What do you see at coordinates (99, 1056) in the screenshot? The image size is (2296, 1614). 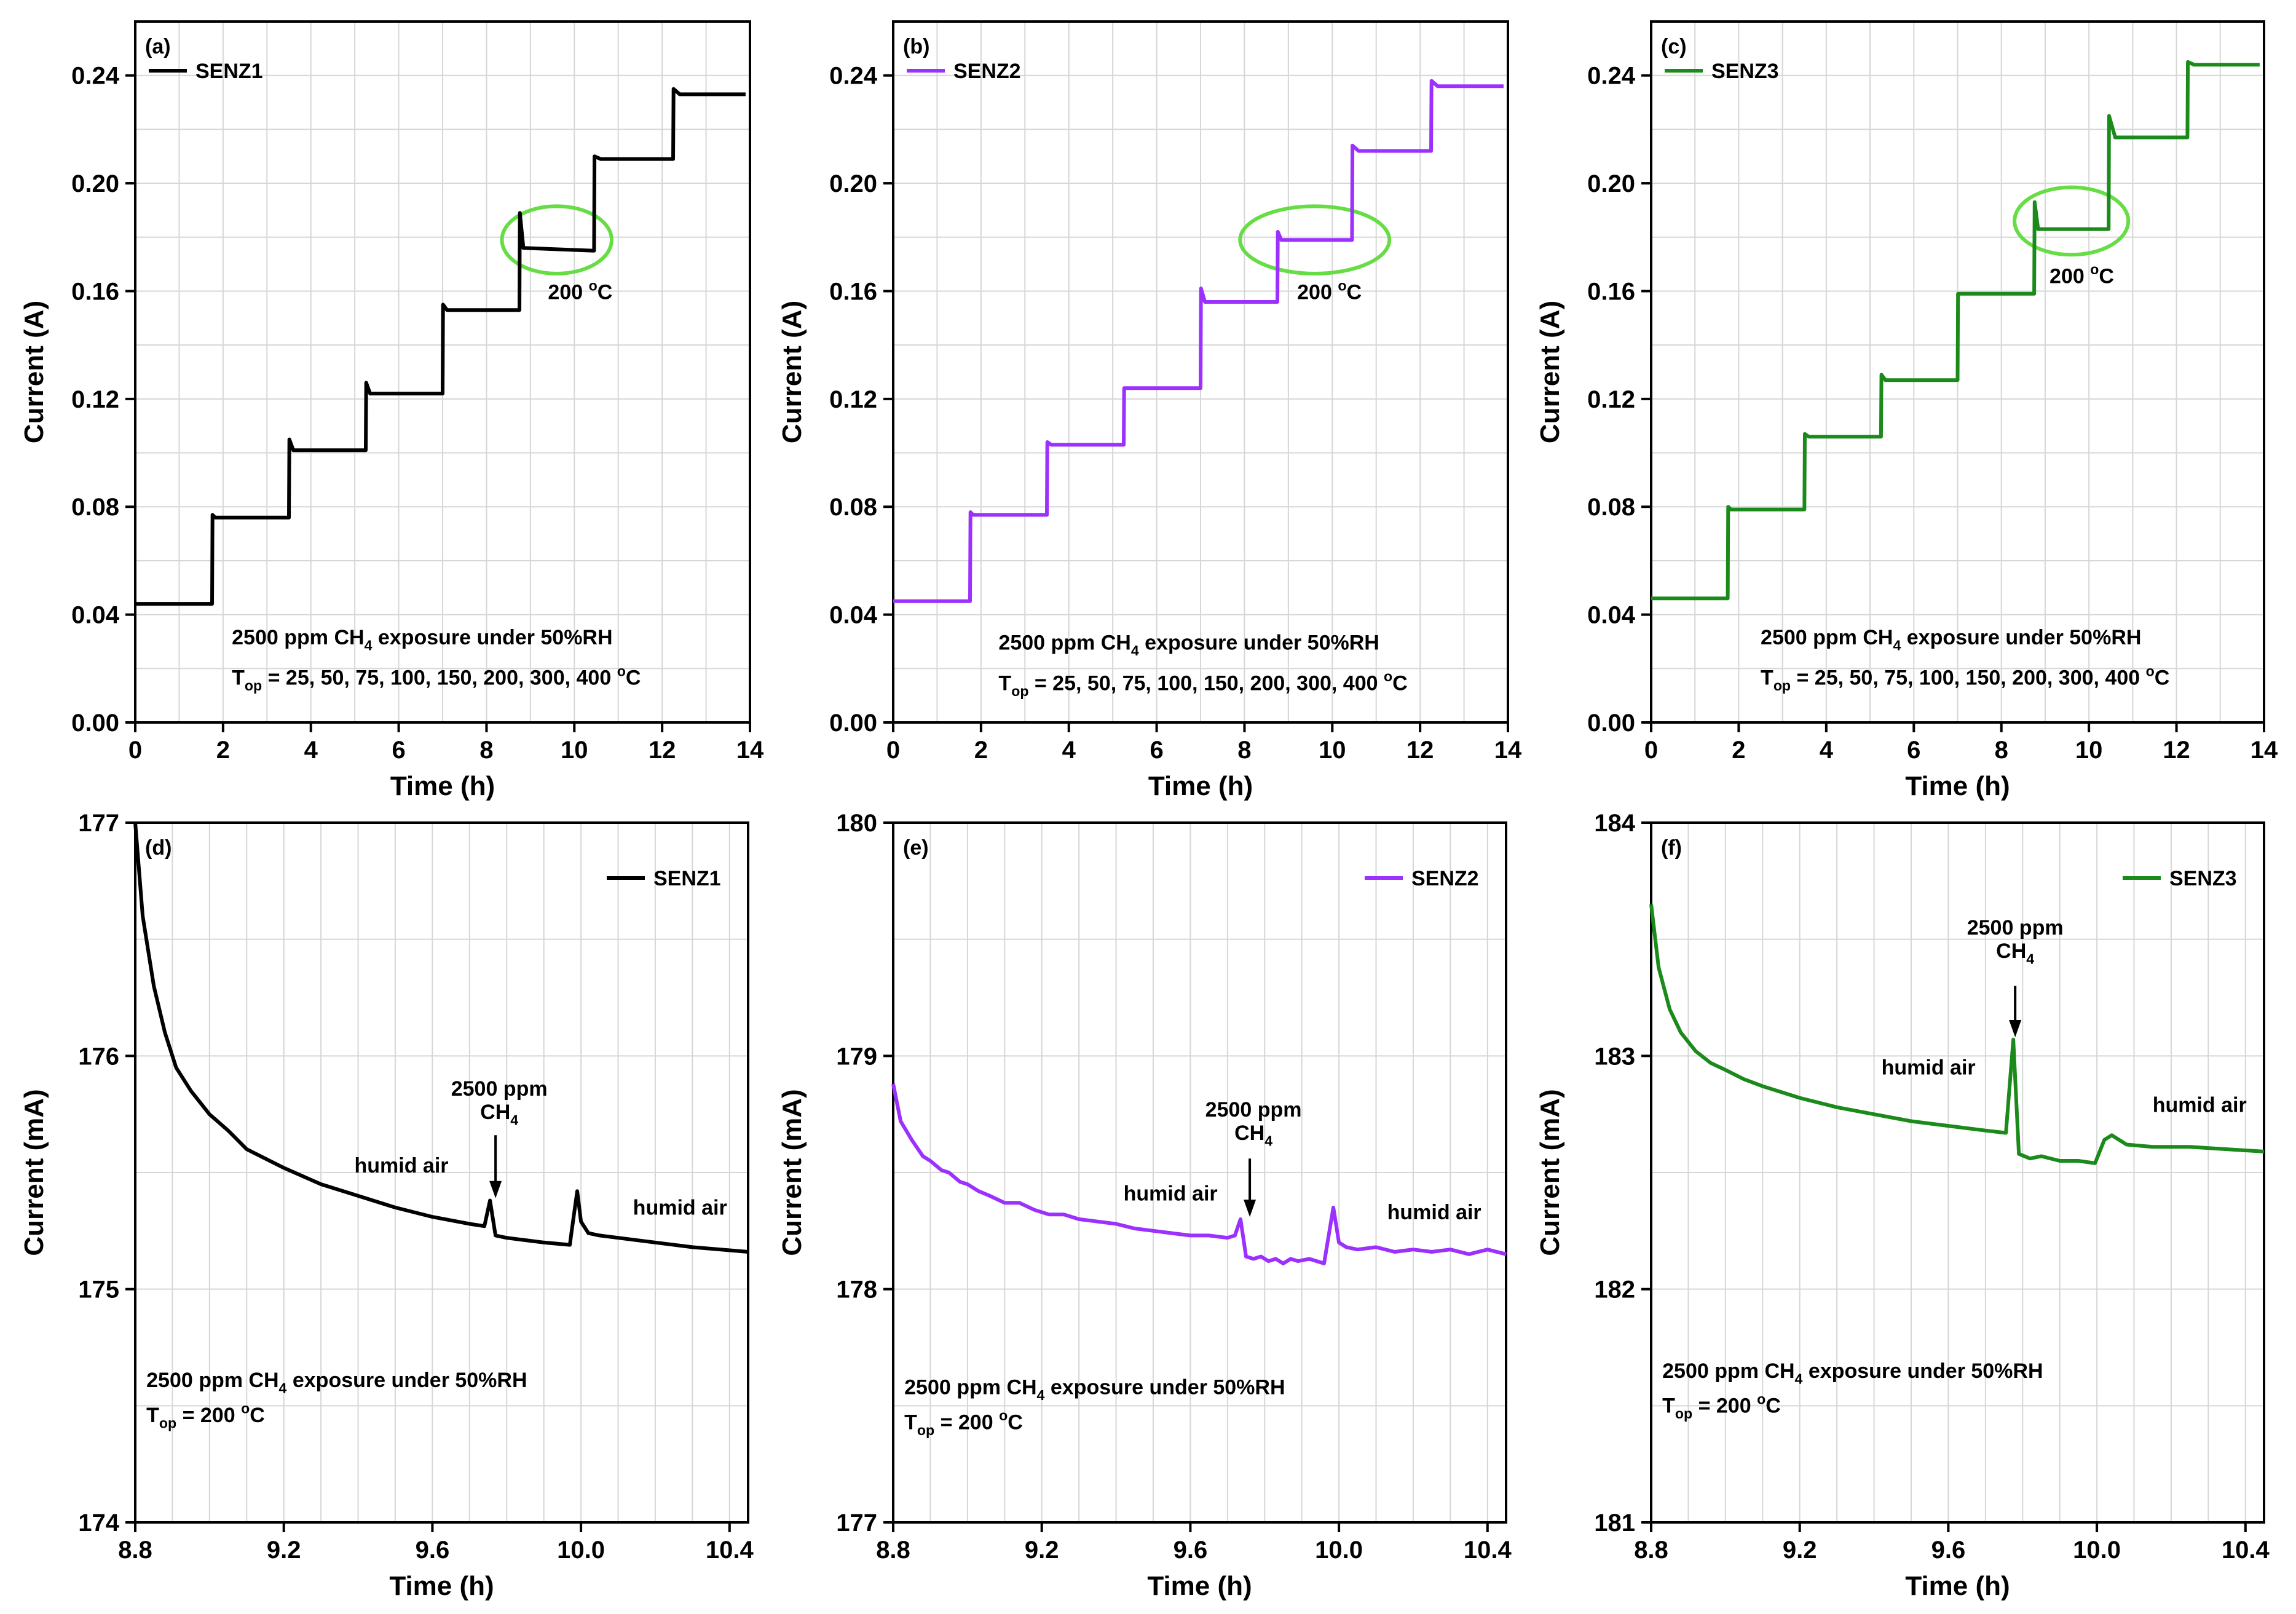 I see `y-tick-label: 176` at bounding box center [99, 1056].